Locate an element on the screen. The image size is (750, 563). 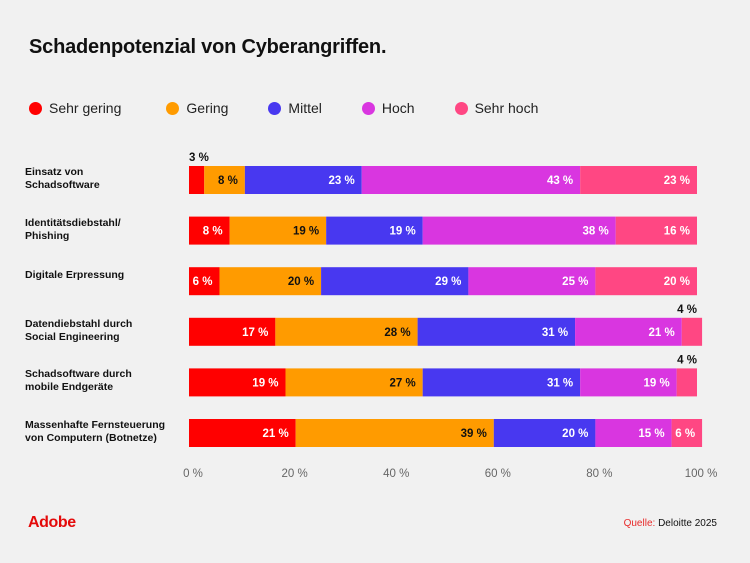
x-tick-label: 60 % is located at coordinates (498, 474).